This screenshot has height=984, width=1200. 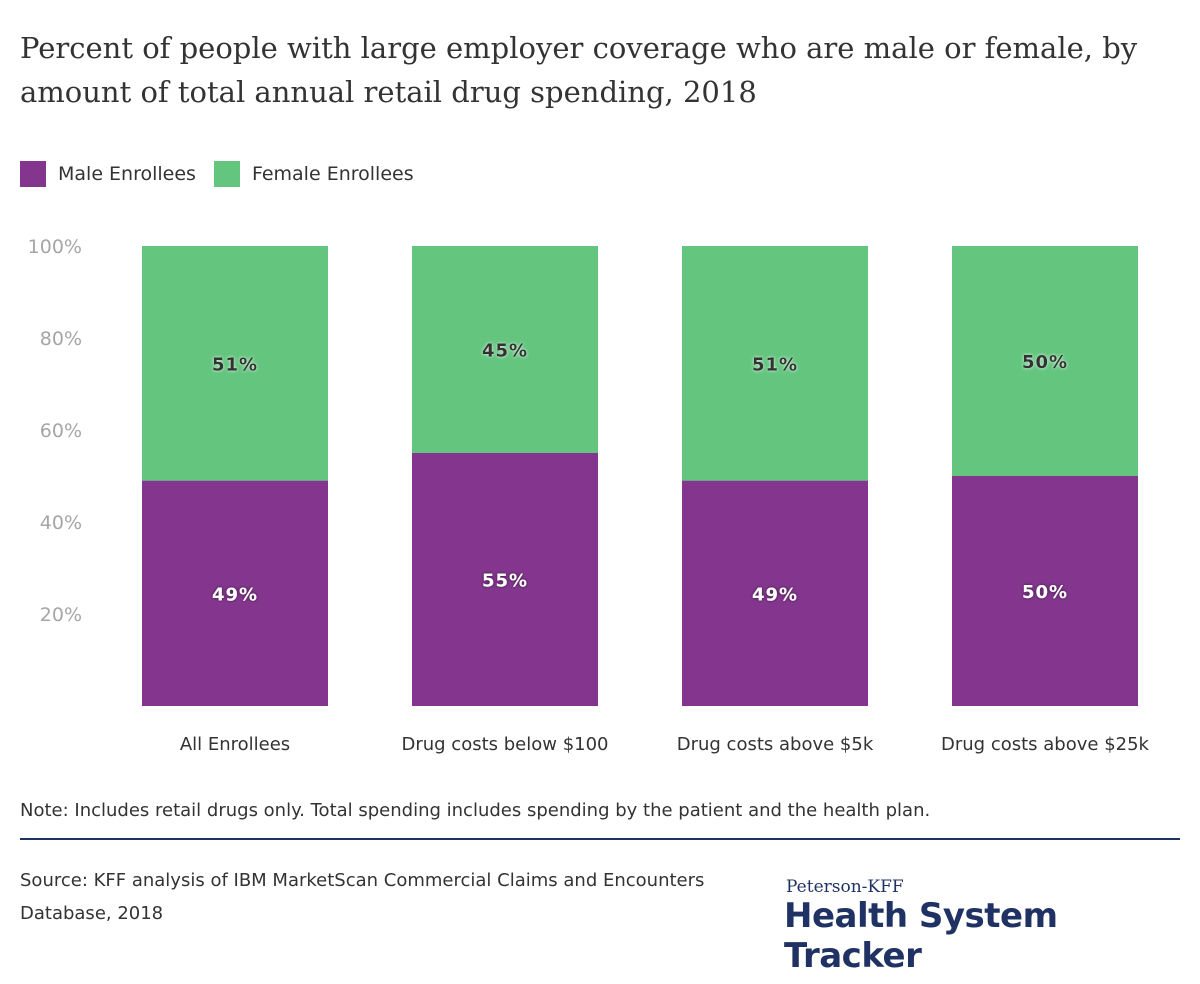 I want to click on legend-swatch-male, so click(x=33, y=174).